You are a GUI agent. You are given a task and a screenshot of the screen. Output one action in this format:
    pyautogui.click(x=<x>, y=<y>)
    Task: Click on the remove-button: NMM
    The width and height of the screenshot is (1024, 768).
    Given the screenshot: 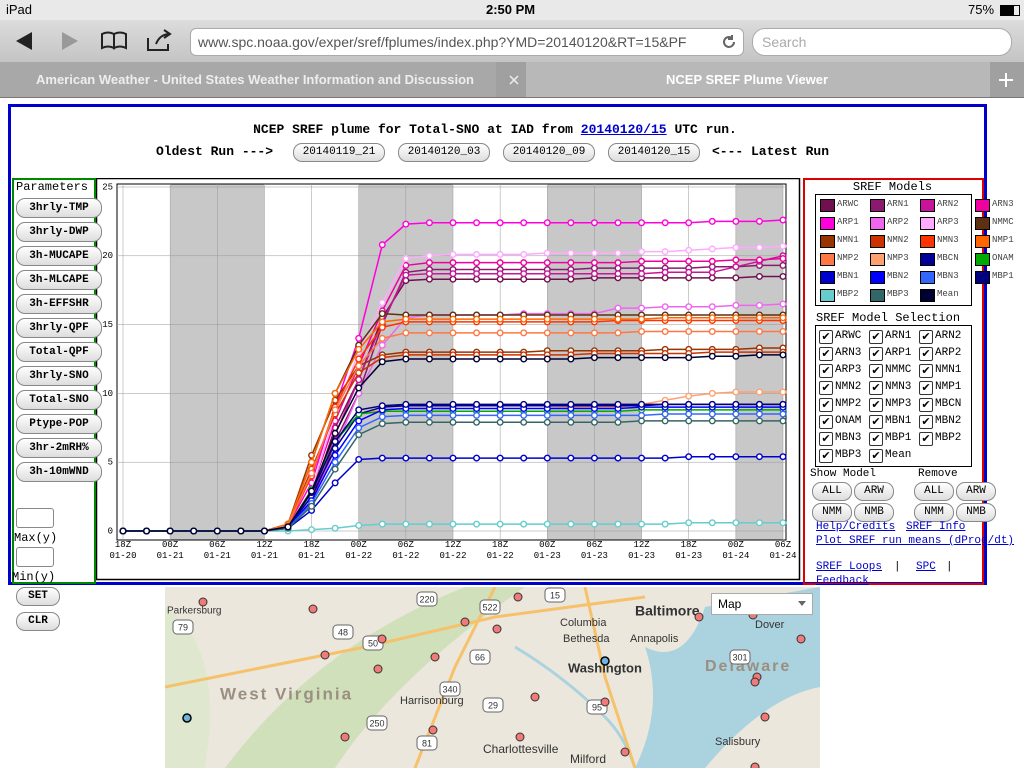 What is the action you would take?
    pyautogui.click(x=934, y=512)
    